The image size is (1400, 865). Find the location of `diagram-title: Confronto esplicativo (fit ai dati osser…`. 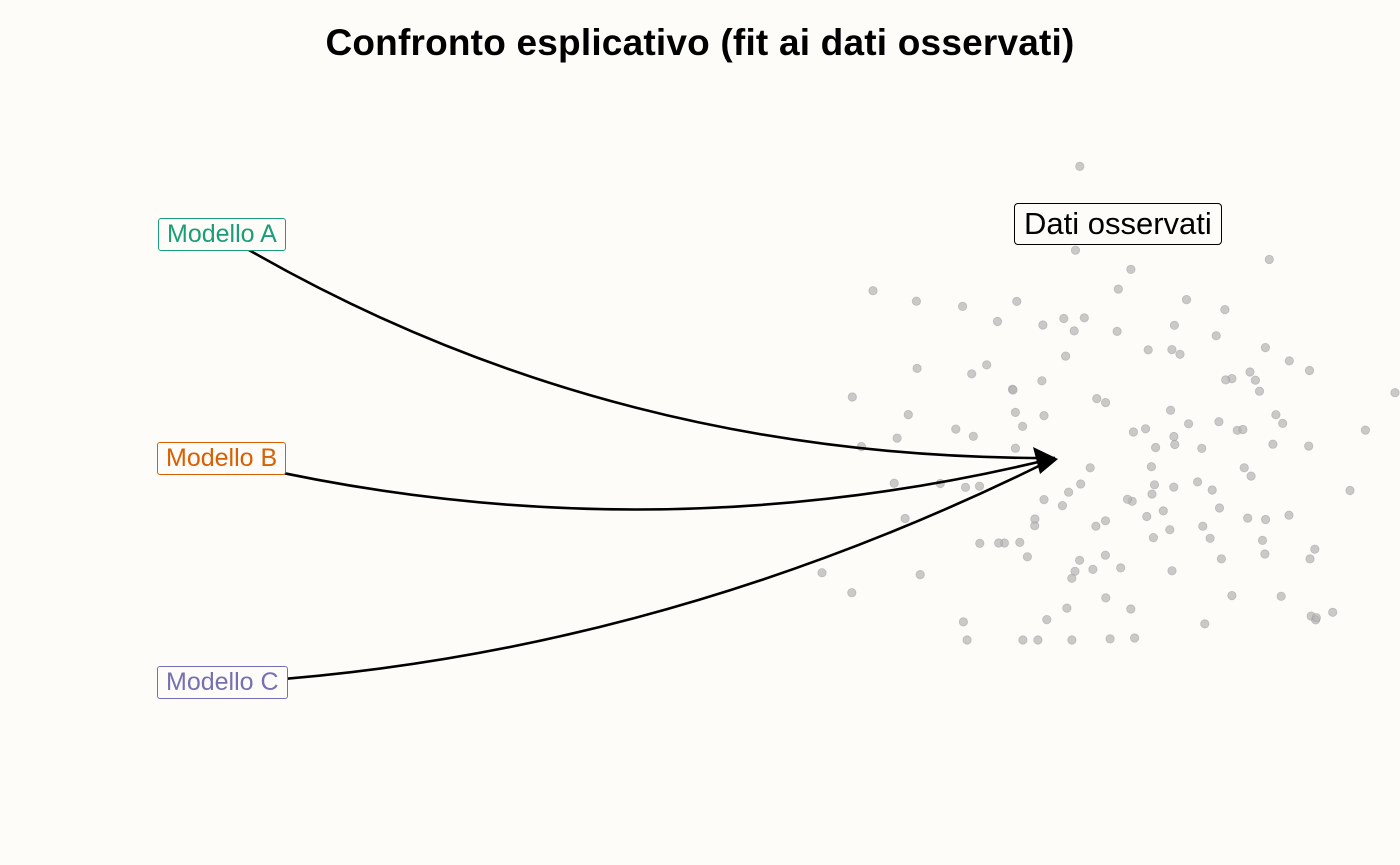

diagram-title: Confronto esplicativo (fit ai dati osser… is located at coordinates (700, 42).